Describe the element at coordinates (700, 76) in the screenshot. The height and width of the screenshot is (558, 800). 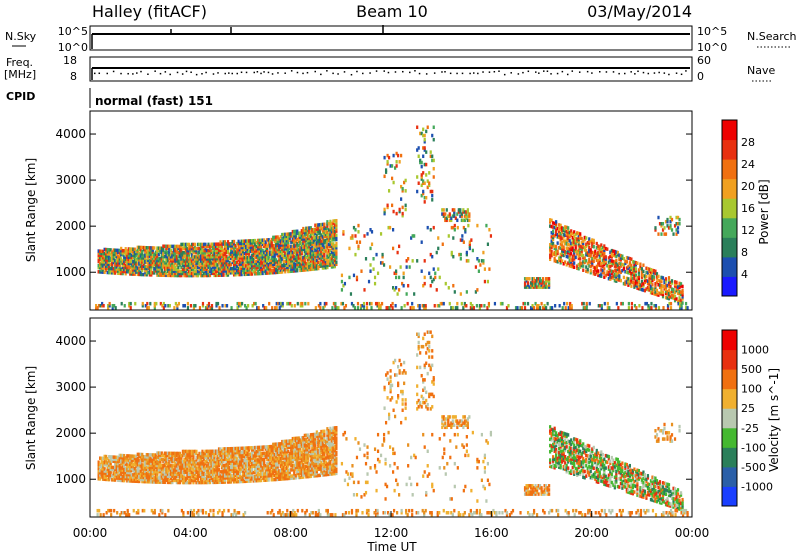
I see `nave-tick-bottom: 0` at that location.